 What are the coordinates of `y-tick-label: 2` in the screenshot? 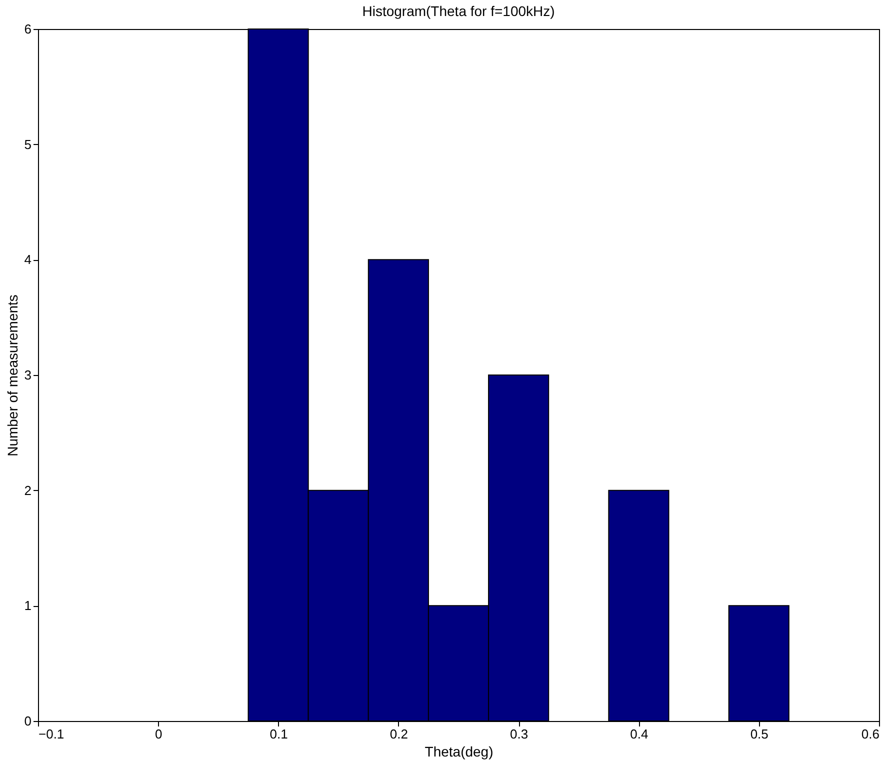 It's located at (28, 490).